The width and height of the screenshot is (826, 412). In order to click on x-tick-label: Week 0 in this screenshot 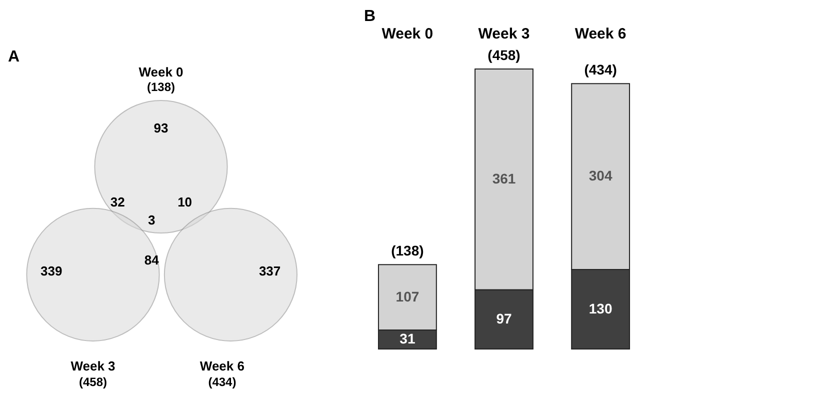, I will do `click(408, 34)`.